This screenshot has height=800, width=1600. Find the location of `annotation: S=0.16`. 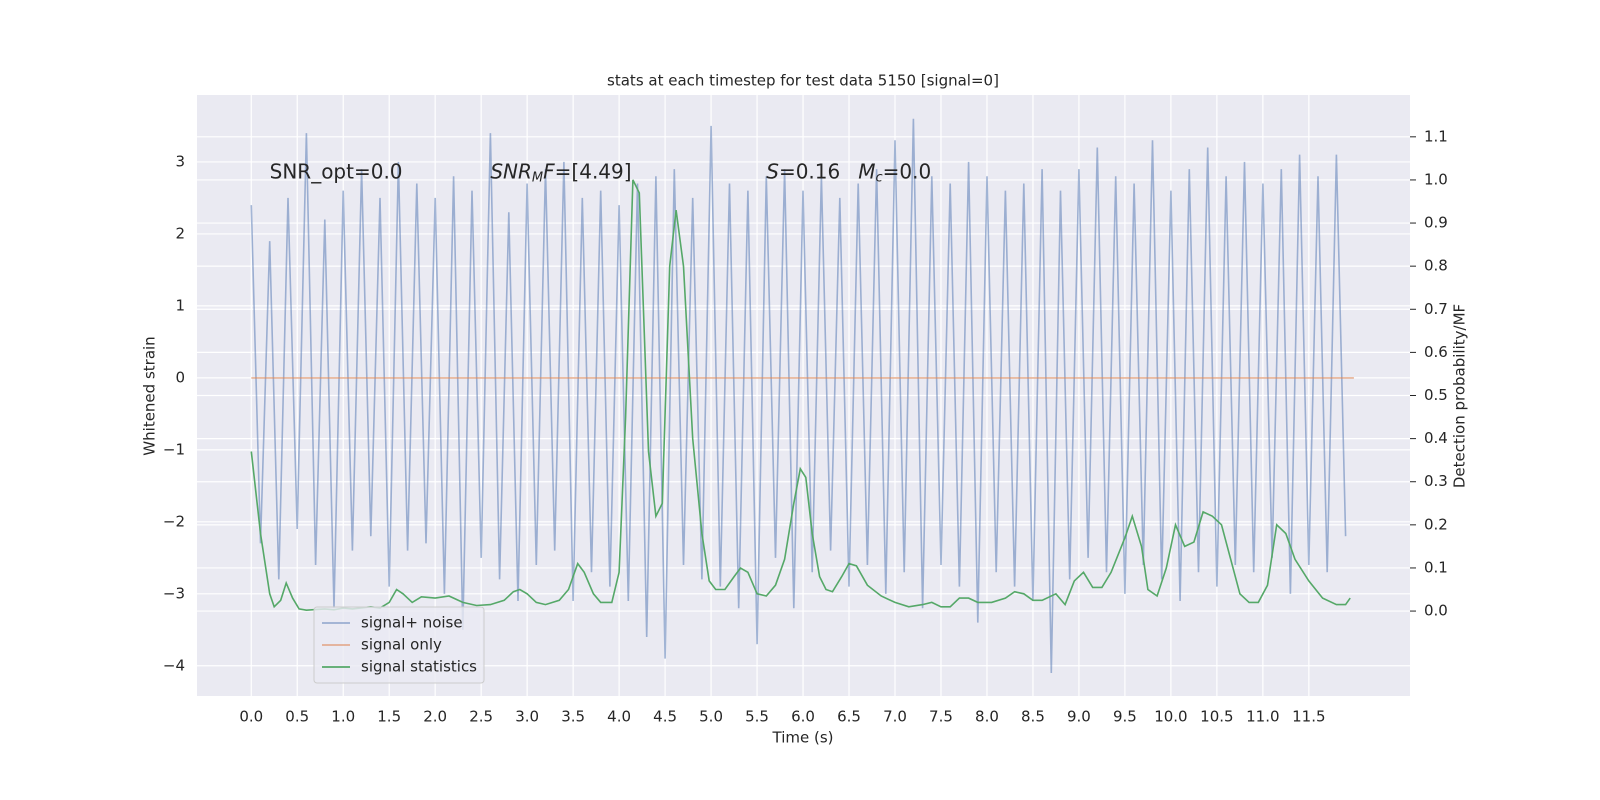

annotation: S=0.16 is located at coordinates (803, 171).